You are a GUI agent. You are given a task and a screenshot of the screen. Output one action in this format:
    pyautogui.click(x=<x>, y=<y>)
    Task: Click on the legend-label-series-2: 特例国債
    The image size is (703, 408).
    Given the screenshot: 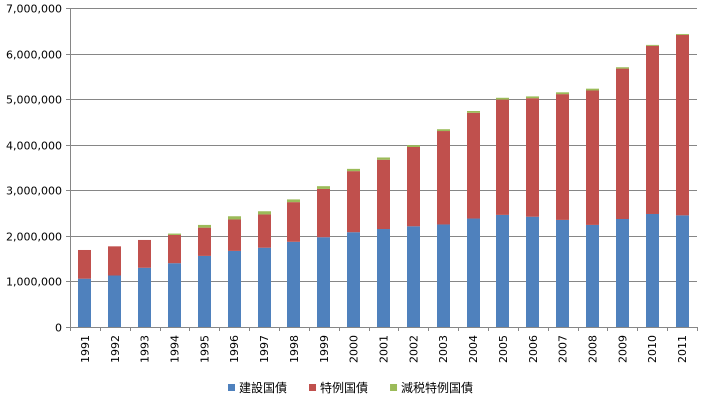 What is the action you would take?
    pyautogui.click(x=344, y=387)
    